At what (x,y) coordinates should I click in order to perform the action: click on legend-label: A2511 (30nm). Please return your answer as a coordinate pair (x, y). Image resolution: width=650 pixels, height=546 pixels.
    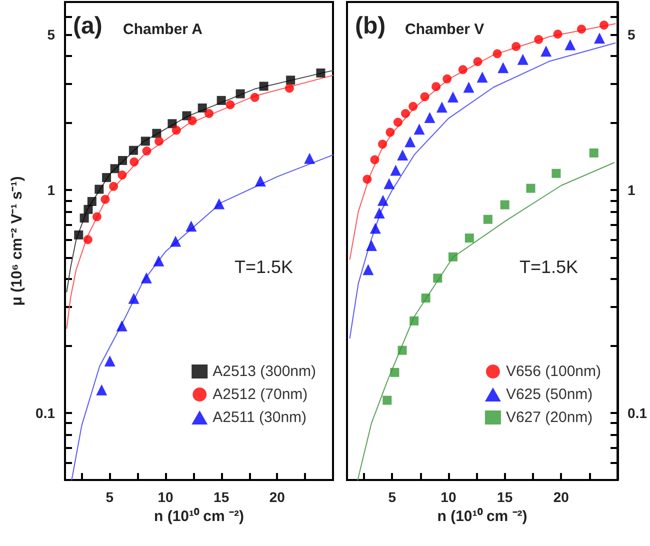
    Looking at the image, I should click on (259, 417).